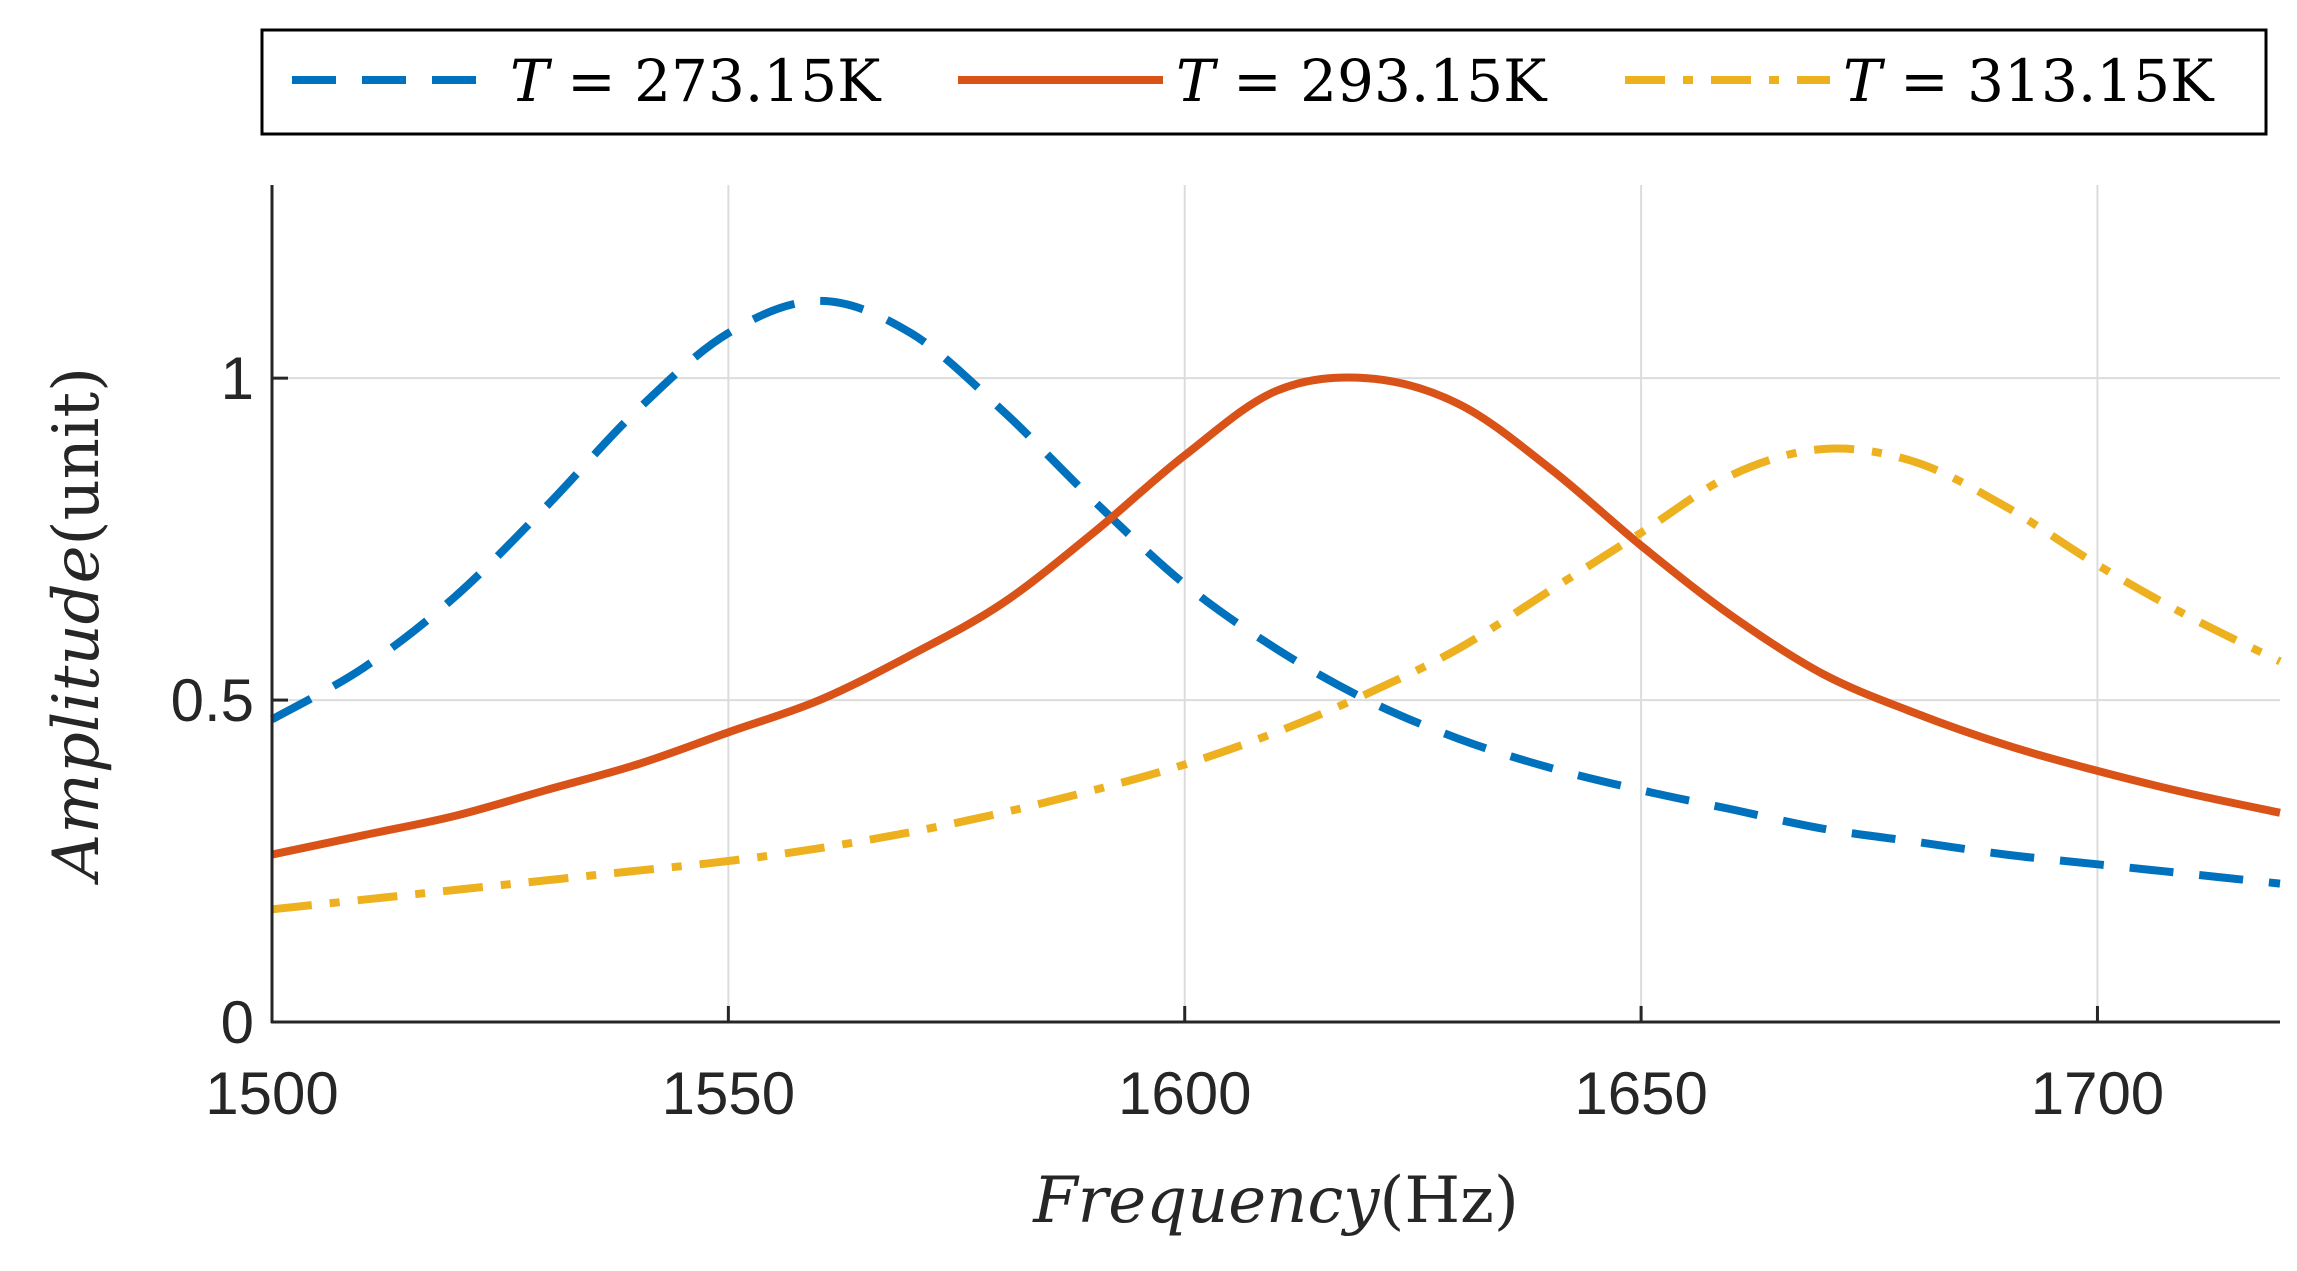  I want to click on x-tick-label-1600: 1600, so click(1184, 1093).